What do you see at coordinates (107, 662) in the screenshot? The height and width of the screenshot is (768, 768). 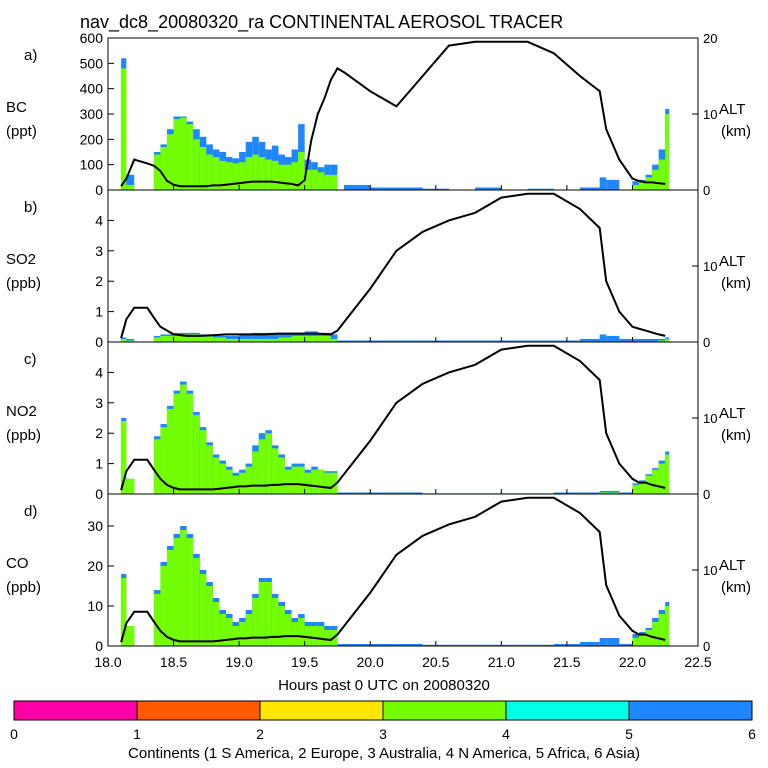 I see `x-tick-label: 18.0` at bounding box center [107, 662].